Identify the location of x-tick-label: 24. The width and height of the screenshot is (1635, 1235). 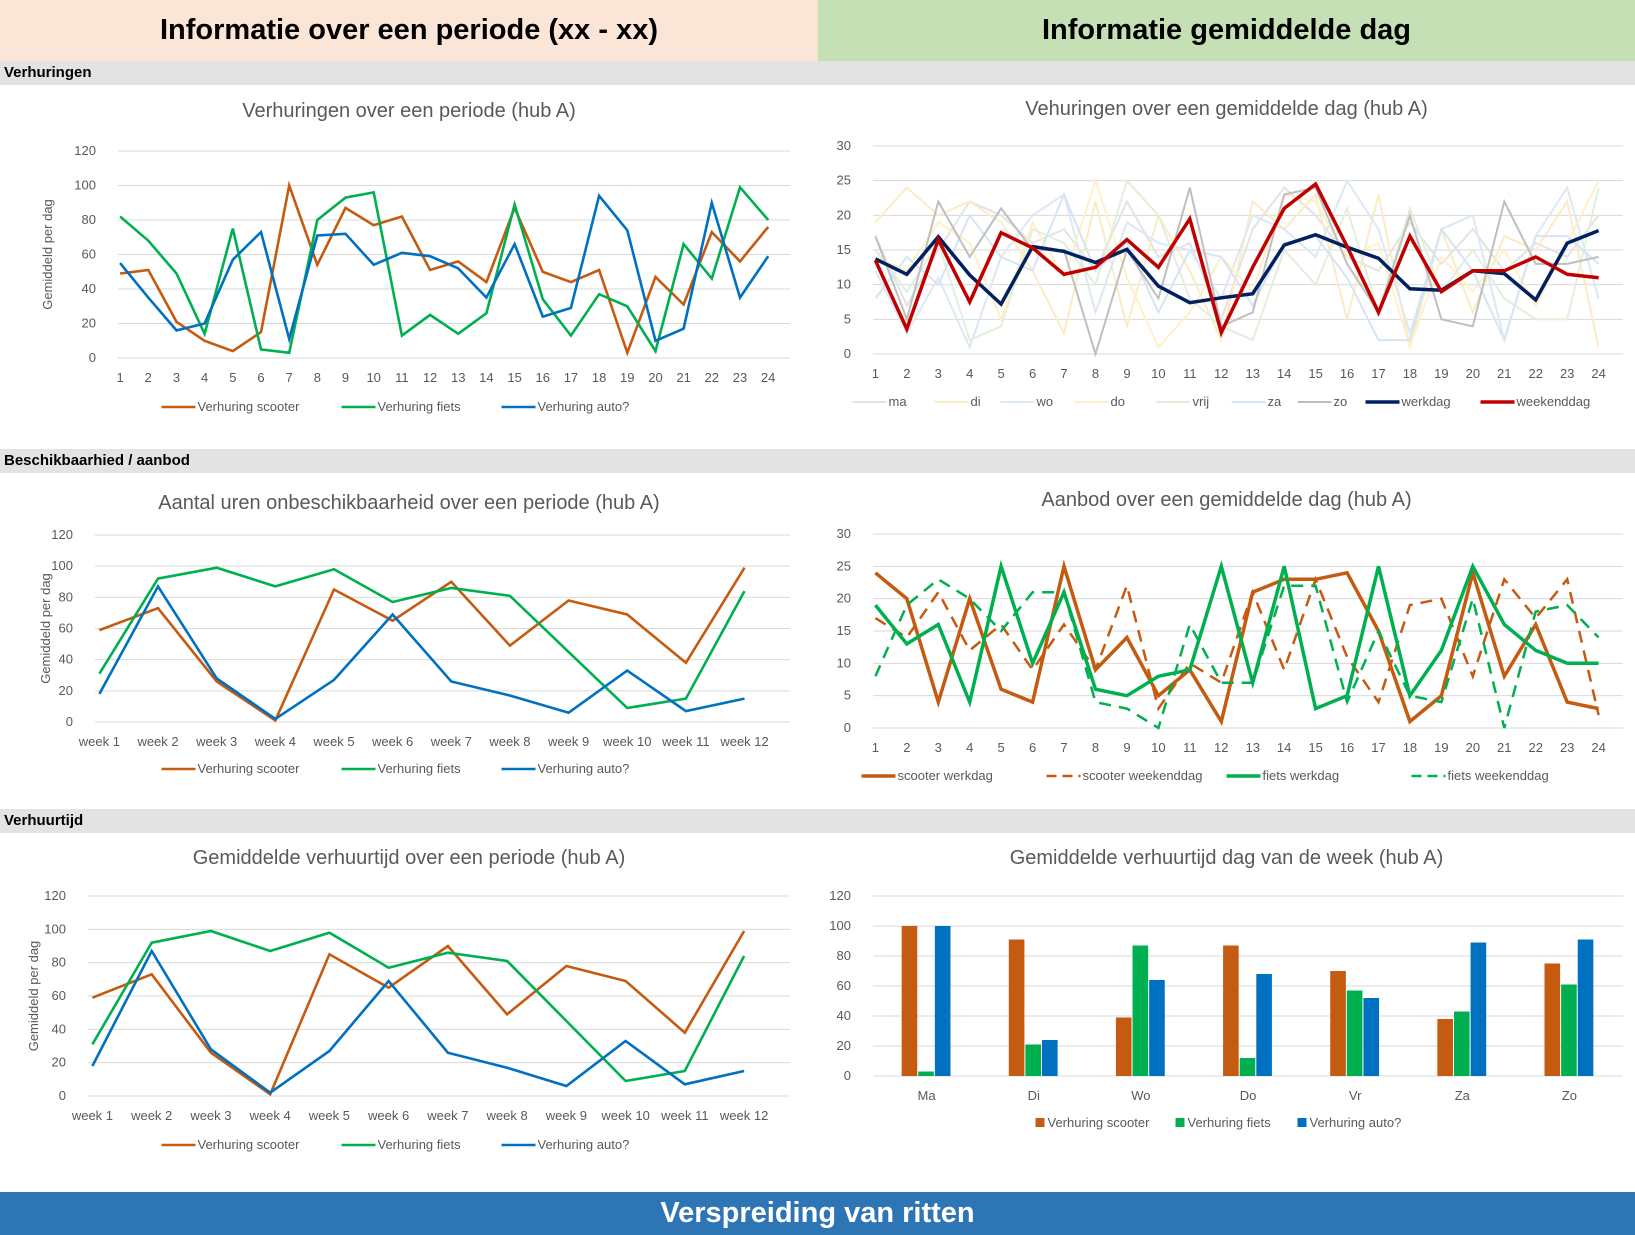
(768, 377).